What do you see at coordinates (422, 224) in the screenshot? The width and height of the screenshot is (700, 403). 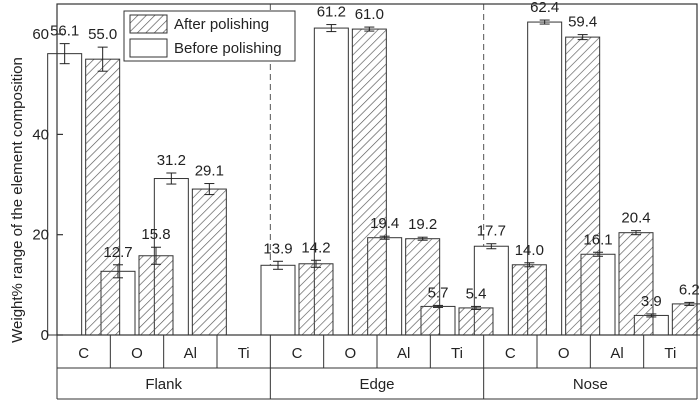 I see `data-label: 19.2` at bounding box center [422, 224].